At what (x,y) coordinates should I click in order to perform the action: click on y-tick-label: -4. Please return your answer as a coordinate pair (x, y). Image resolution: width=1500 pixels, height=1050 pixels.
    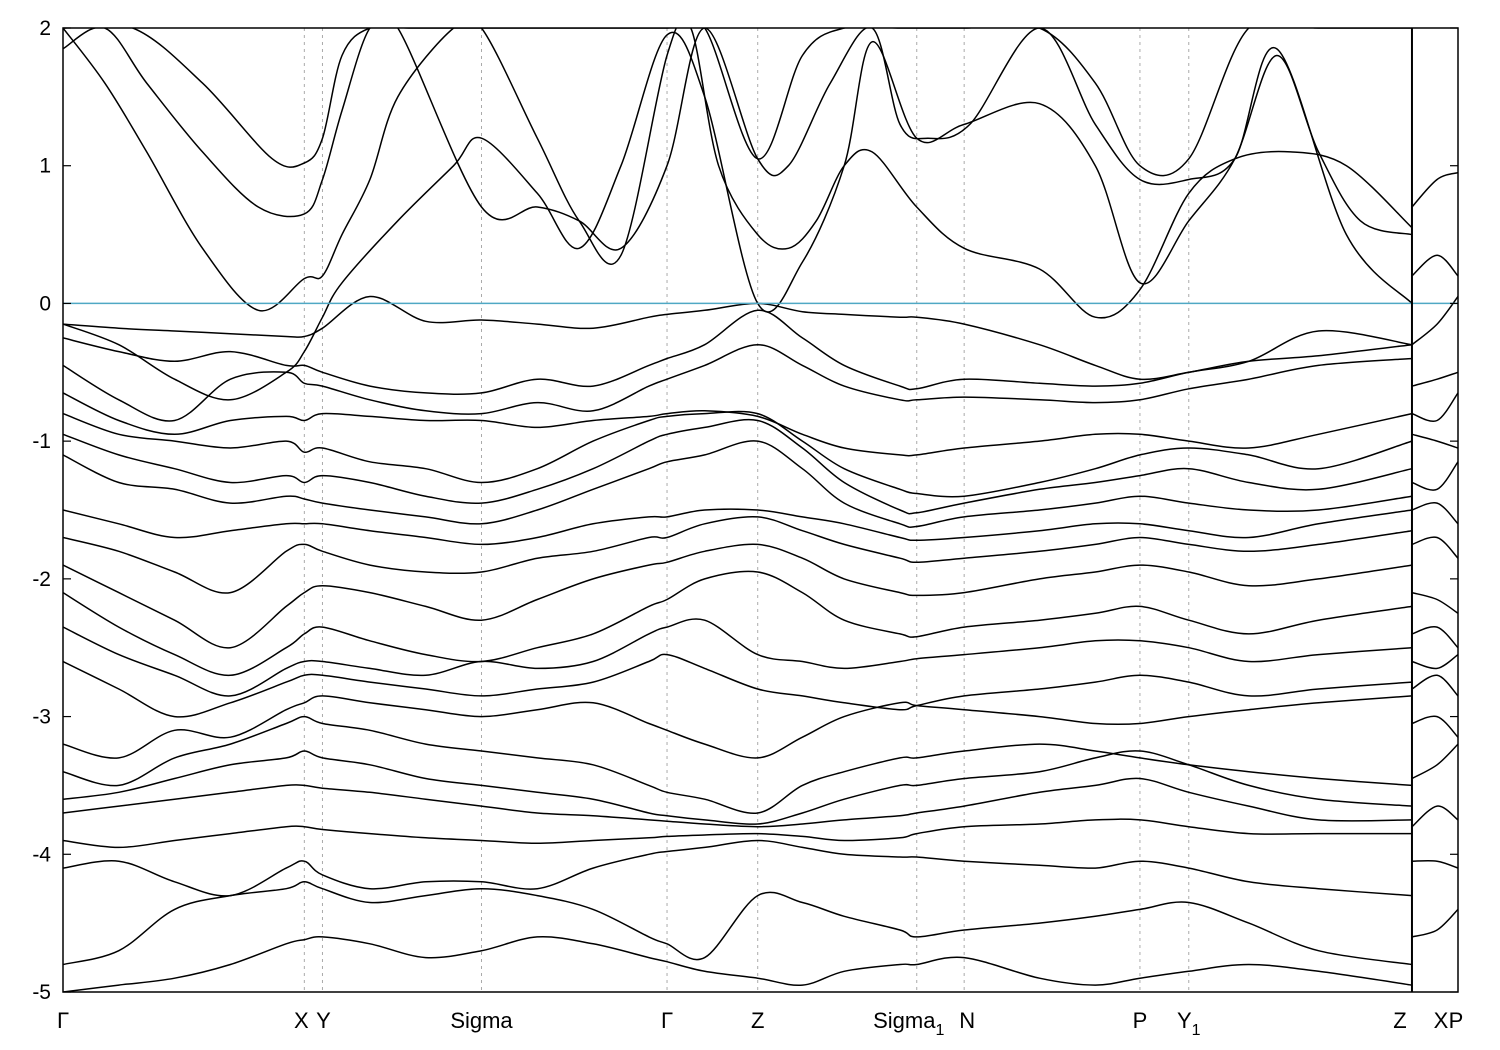
    Looking at the image, I should click on (41, 854).